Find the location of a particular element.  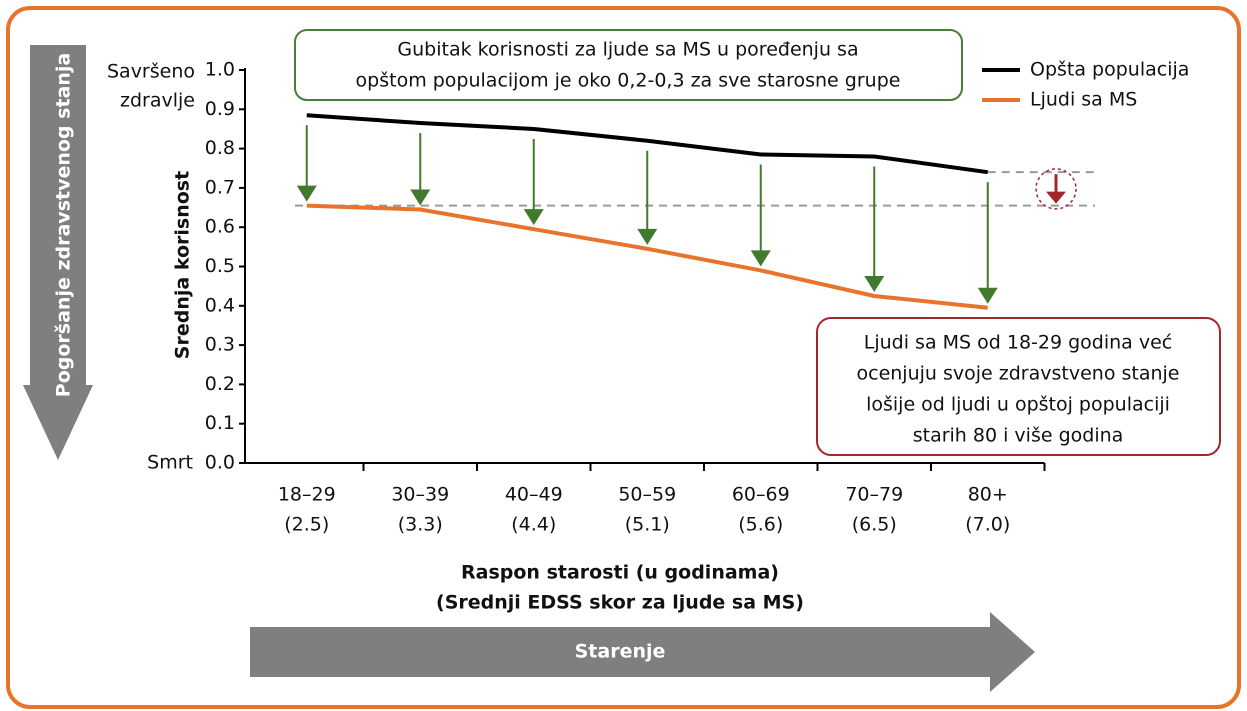

x-tick-label: 70–79 is located at coordinates (874, 495).